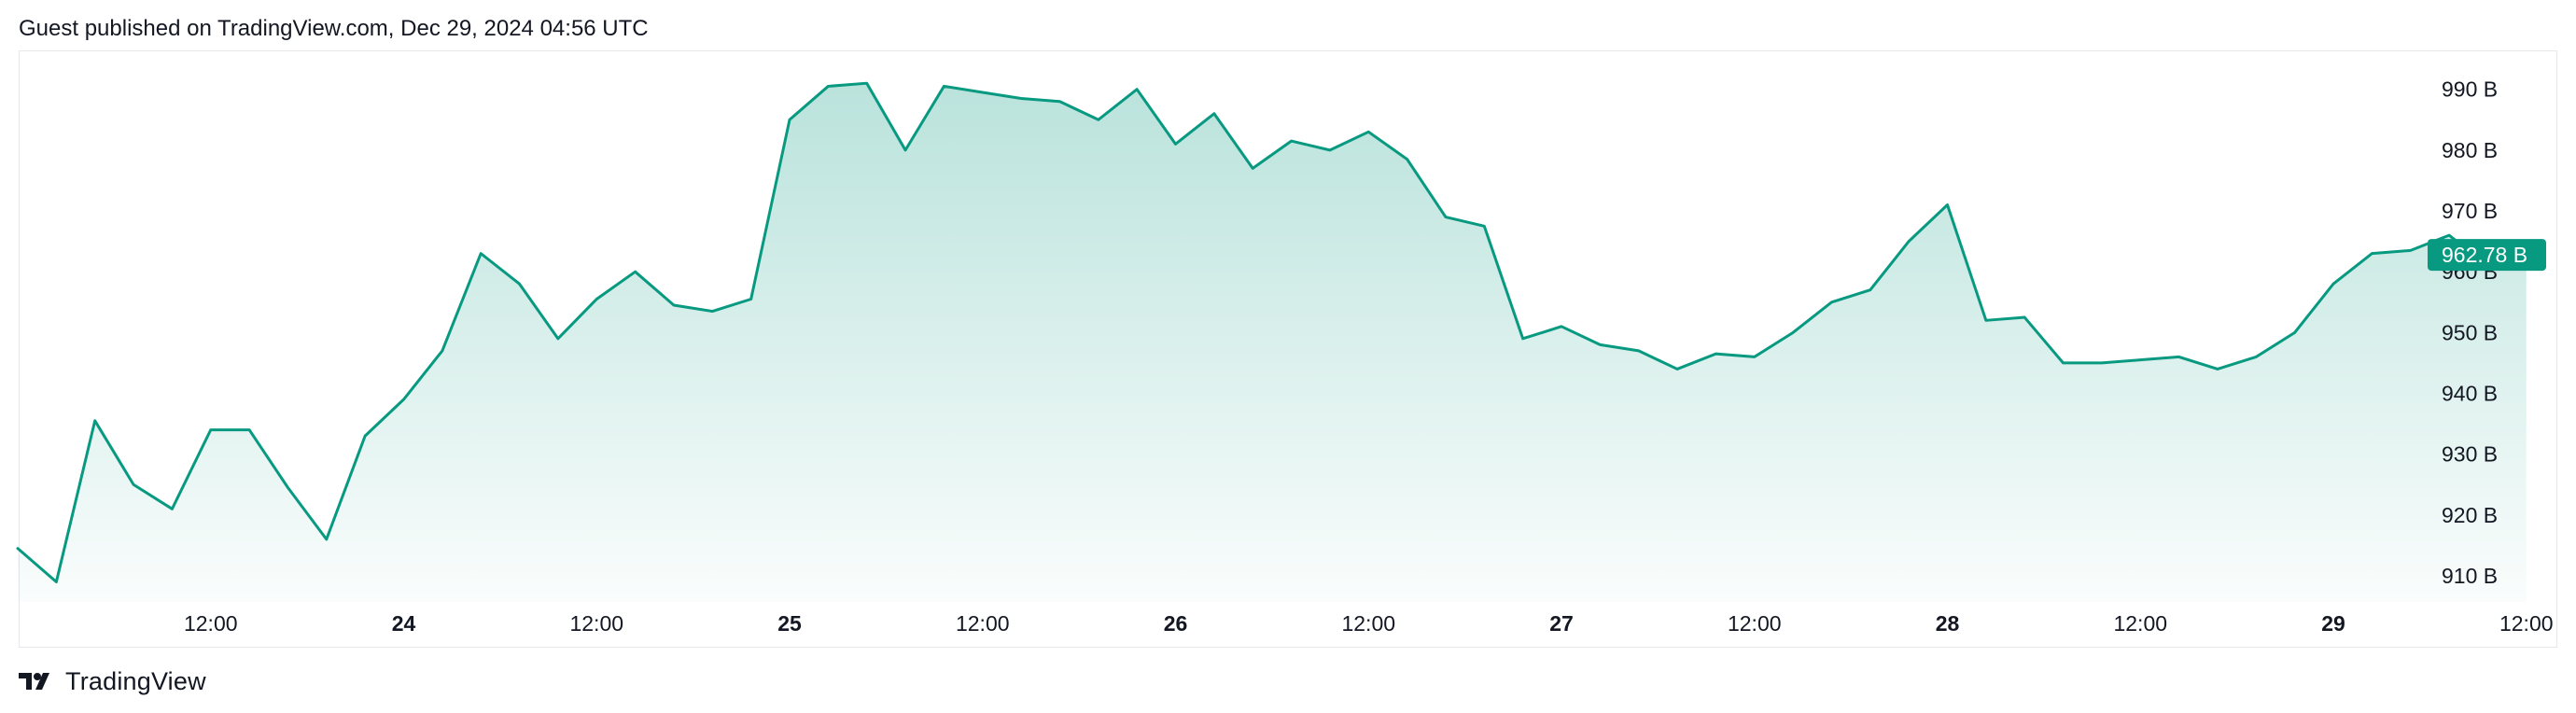 The width and height of the screenshot is (2576, 713). Describe the element at coordinates (2470, 515) in the screenshot. I see `y-axis-tick-label: 920 B` at that location.